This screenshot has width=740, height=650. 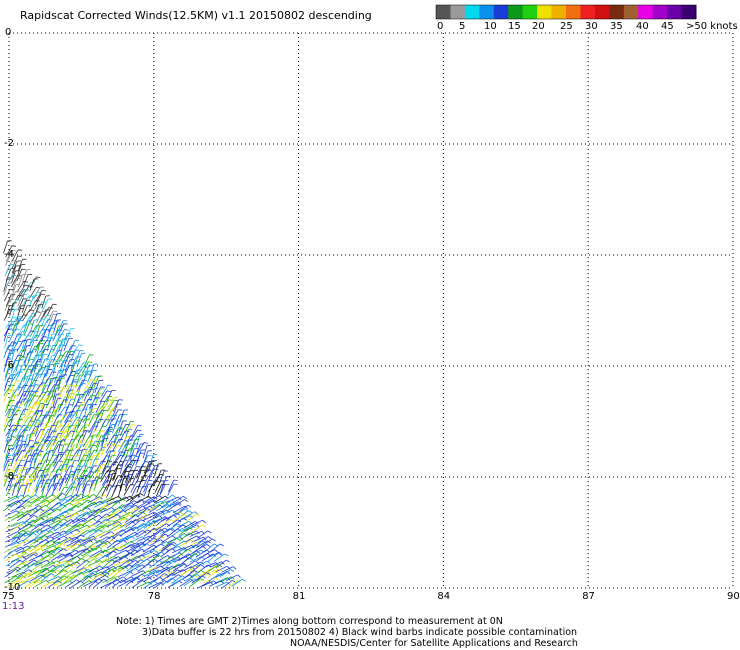 What do you see at coordinates (591, 26) in the screenshot?
I see `color-bar-label: 30` at bounding box center [591, 26].